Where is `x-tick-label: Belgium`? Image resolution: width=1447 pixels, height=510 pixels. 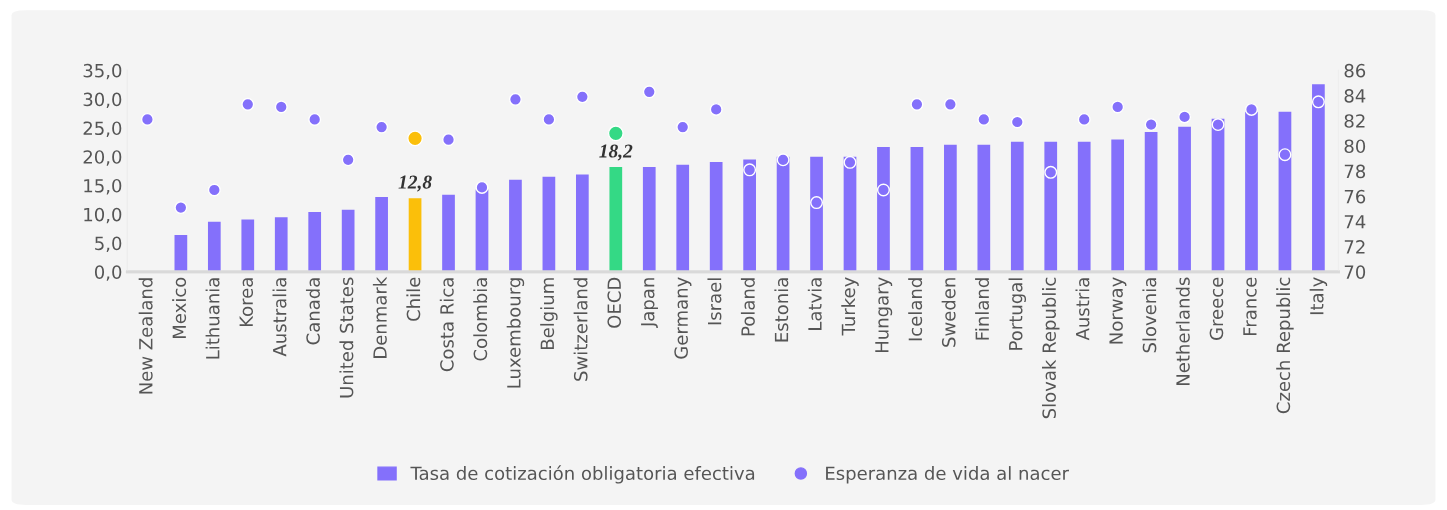
x-tick-label: Belgium is located at coordinates (549, 313).